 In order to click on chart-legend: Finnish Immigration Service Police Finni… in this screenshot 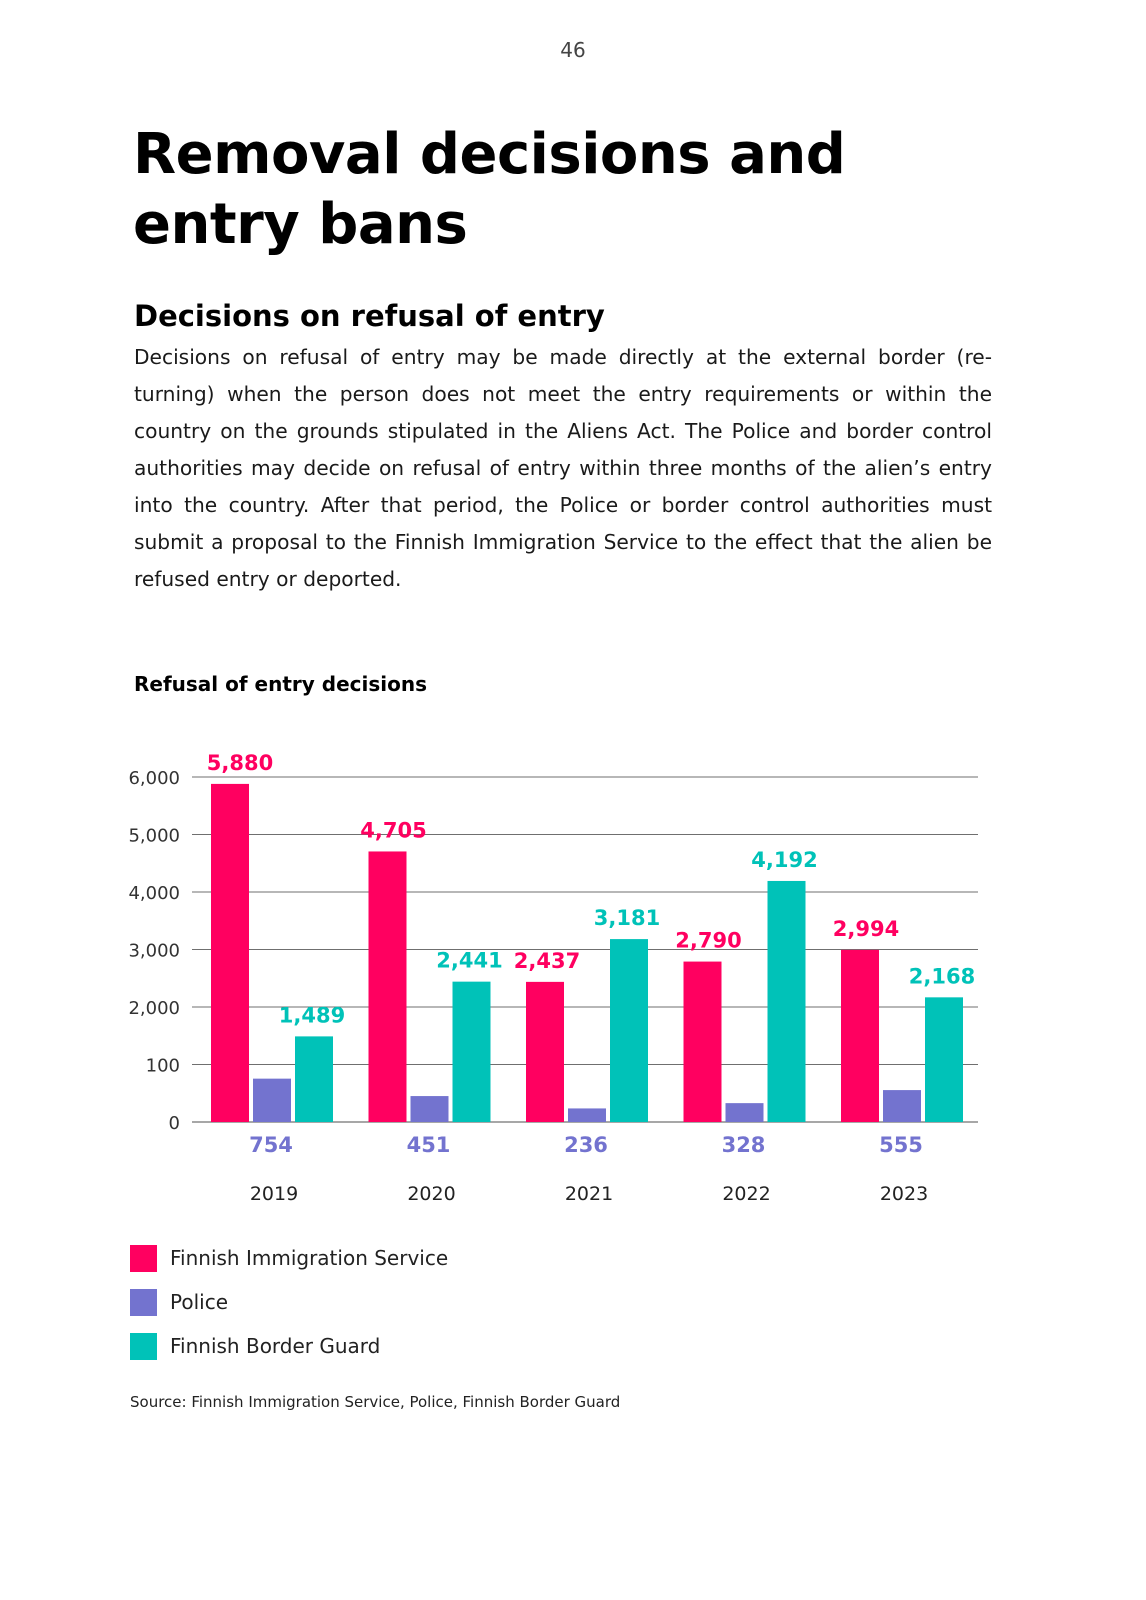, I will do `click(289, 1302)`.